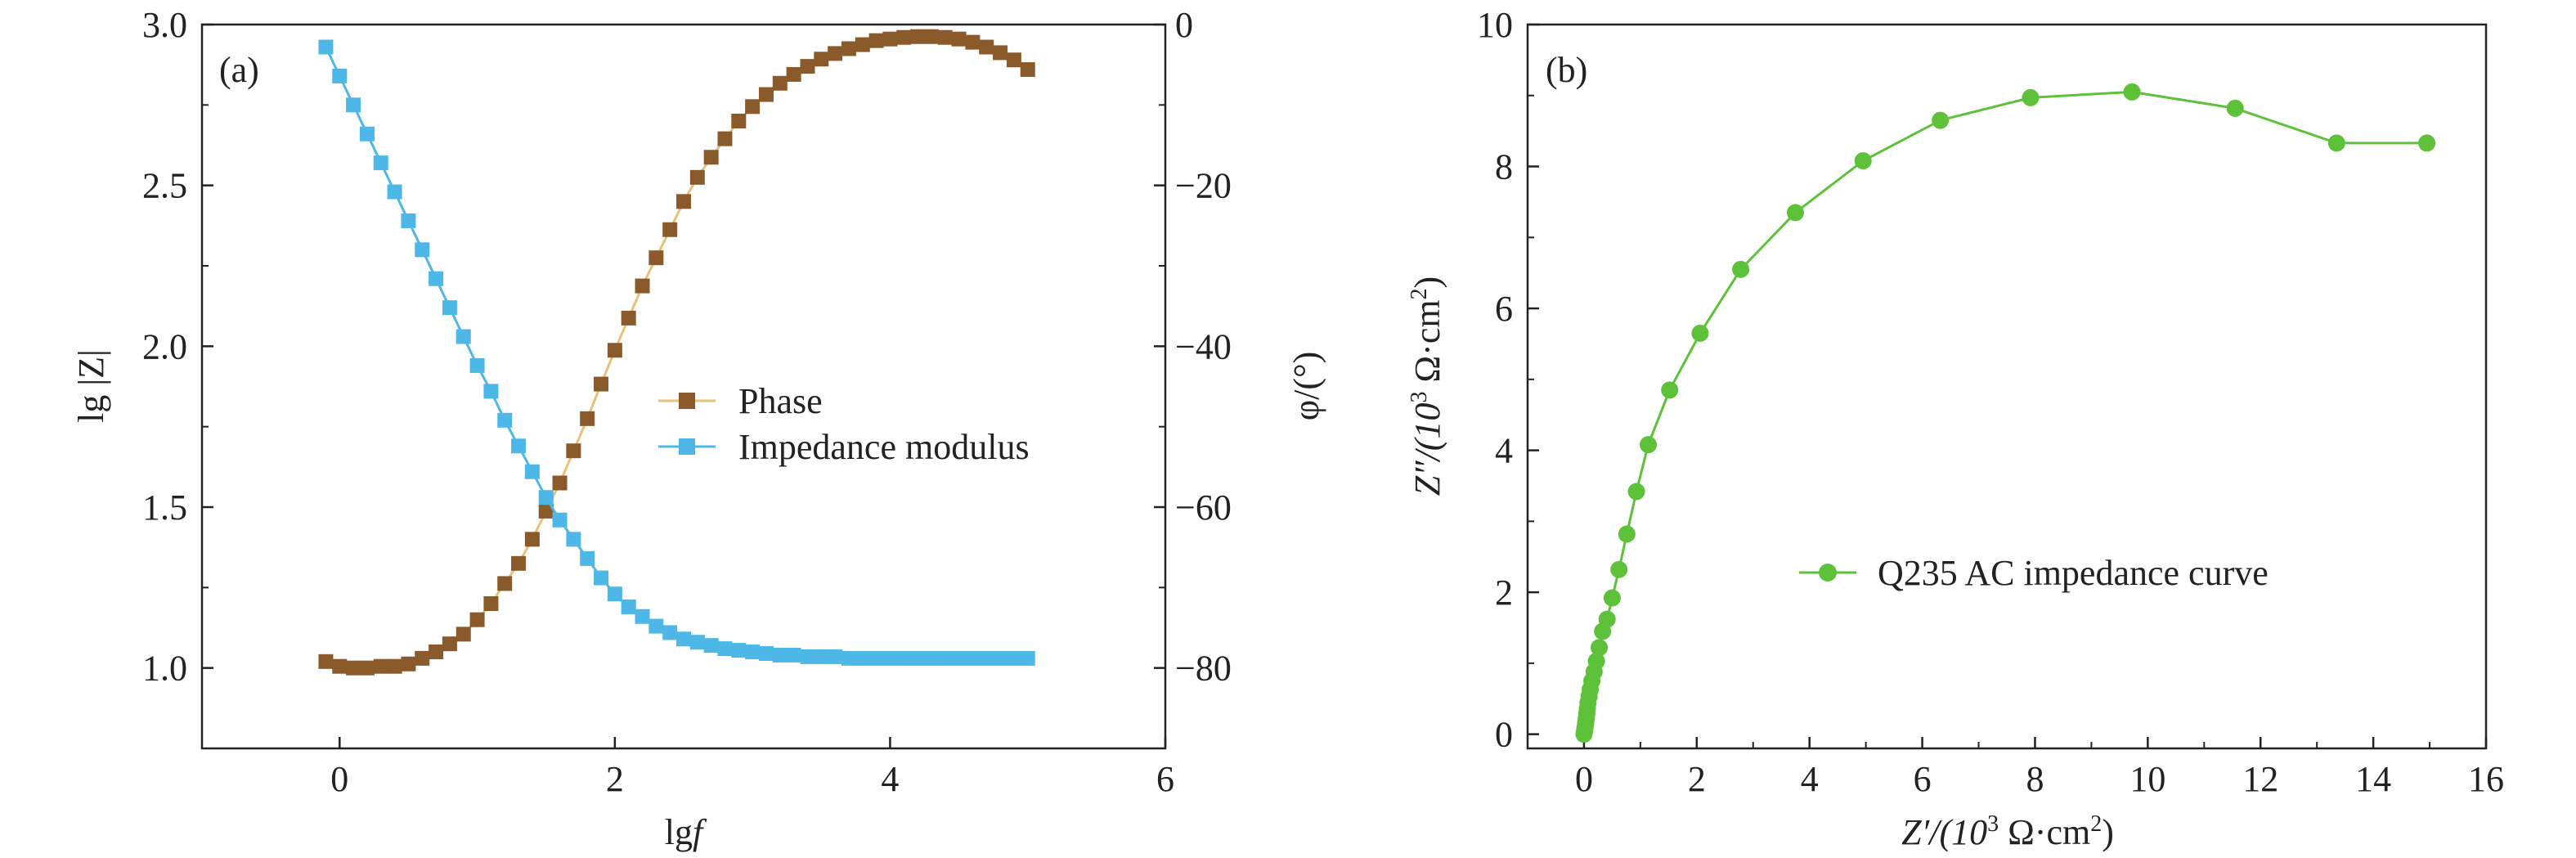  What do you see at coordinates (1504, 309) in the screenshot?
I see `panel-b-y-tick-label: 6` at bounding box center [1504, 309].